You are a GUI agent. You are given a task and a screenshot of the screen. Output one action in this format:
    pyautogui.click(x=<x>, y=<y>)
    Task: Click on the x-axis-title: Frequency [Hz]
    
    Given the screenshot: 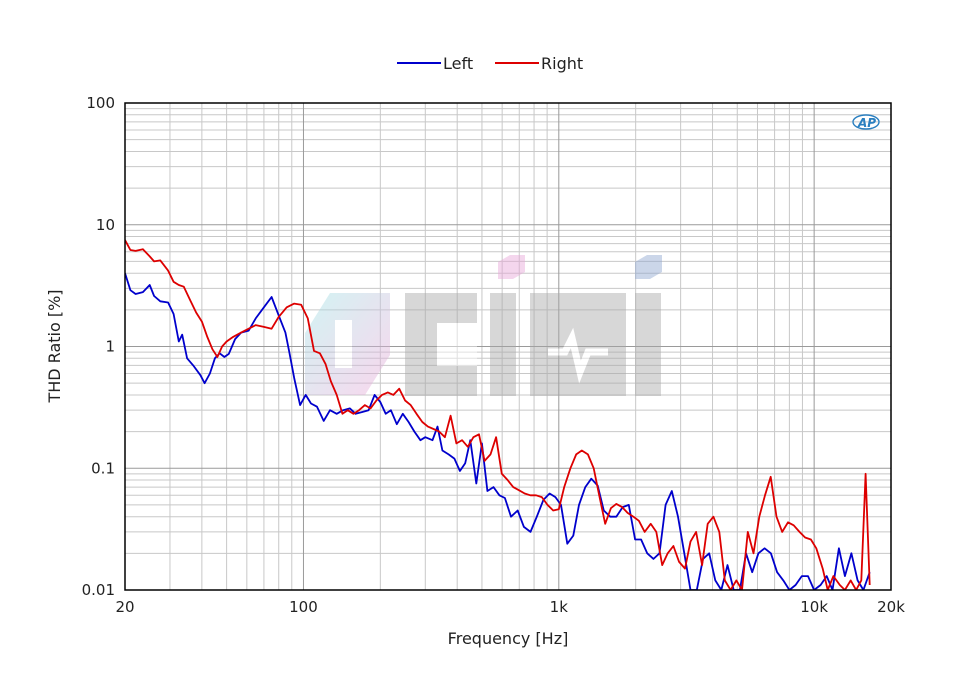 What is the action you would take?
    pyautogui.click(x=508, y=638)
    